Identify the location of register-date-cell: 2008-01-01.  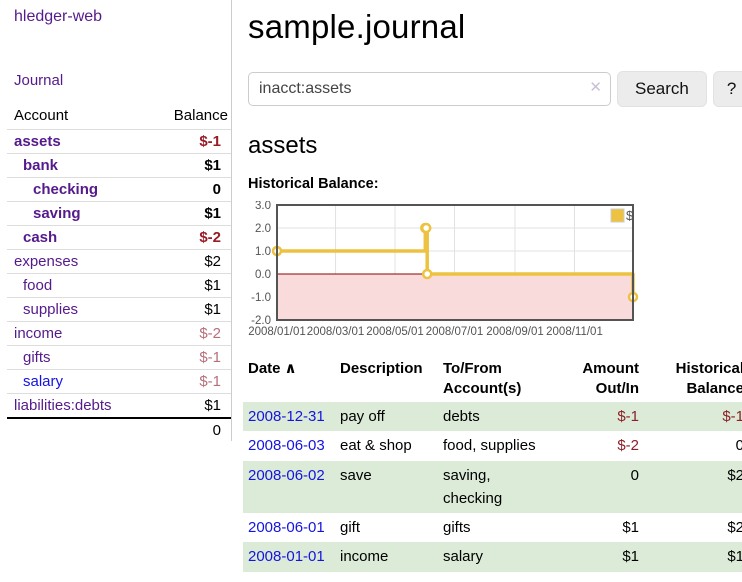
(291, 557).